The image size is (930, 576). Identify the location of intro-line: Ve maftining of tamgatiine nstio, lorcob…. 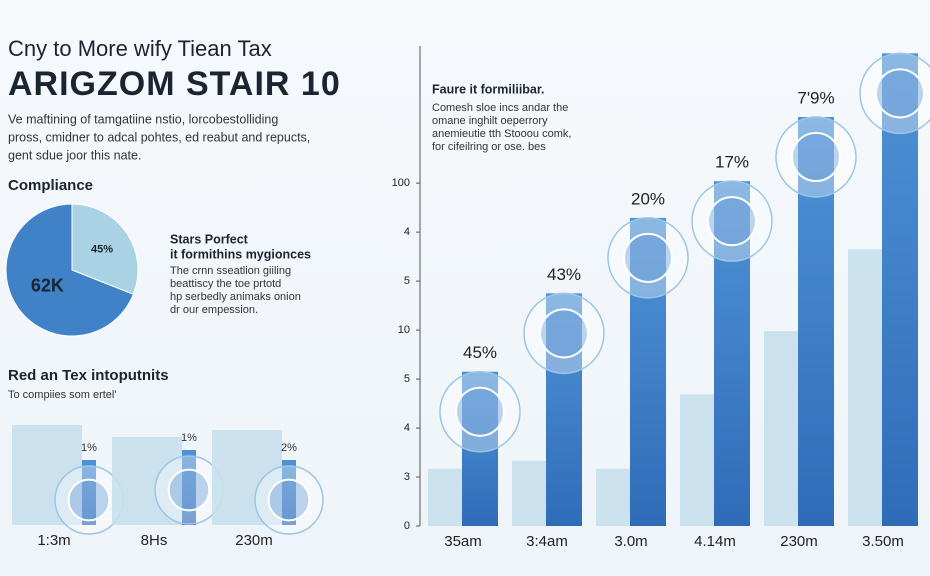
(143, 119).